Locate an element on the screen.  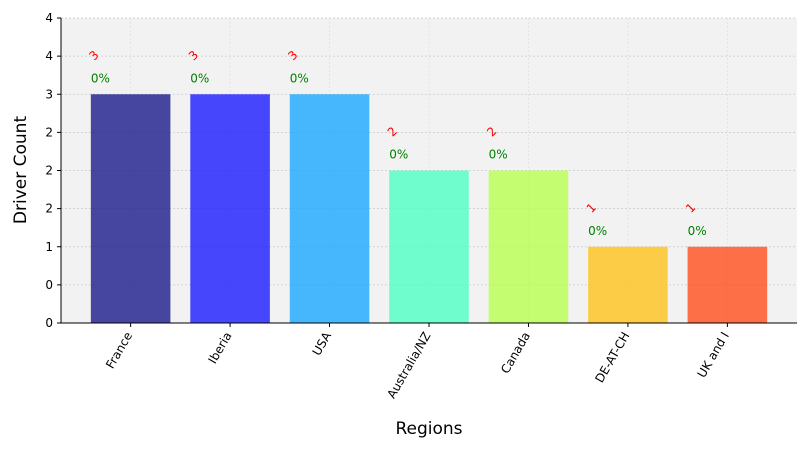
bar-australia-nz is located at coordinates (429, 246).